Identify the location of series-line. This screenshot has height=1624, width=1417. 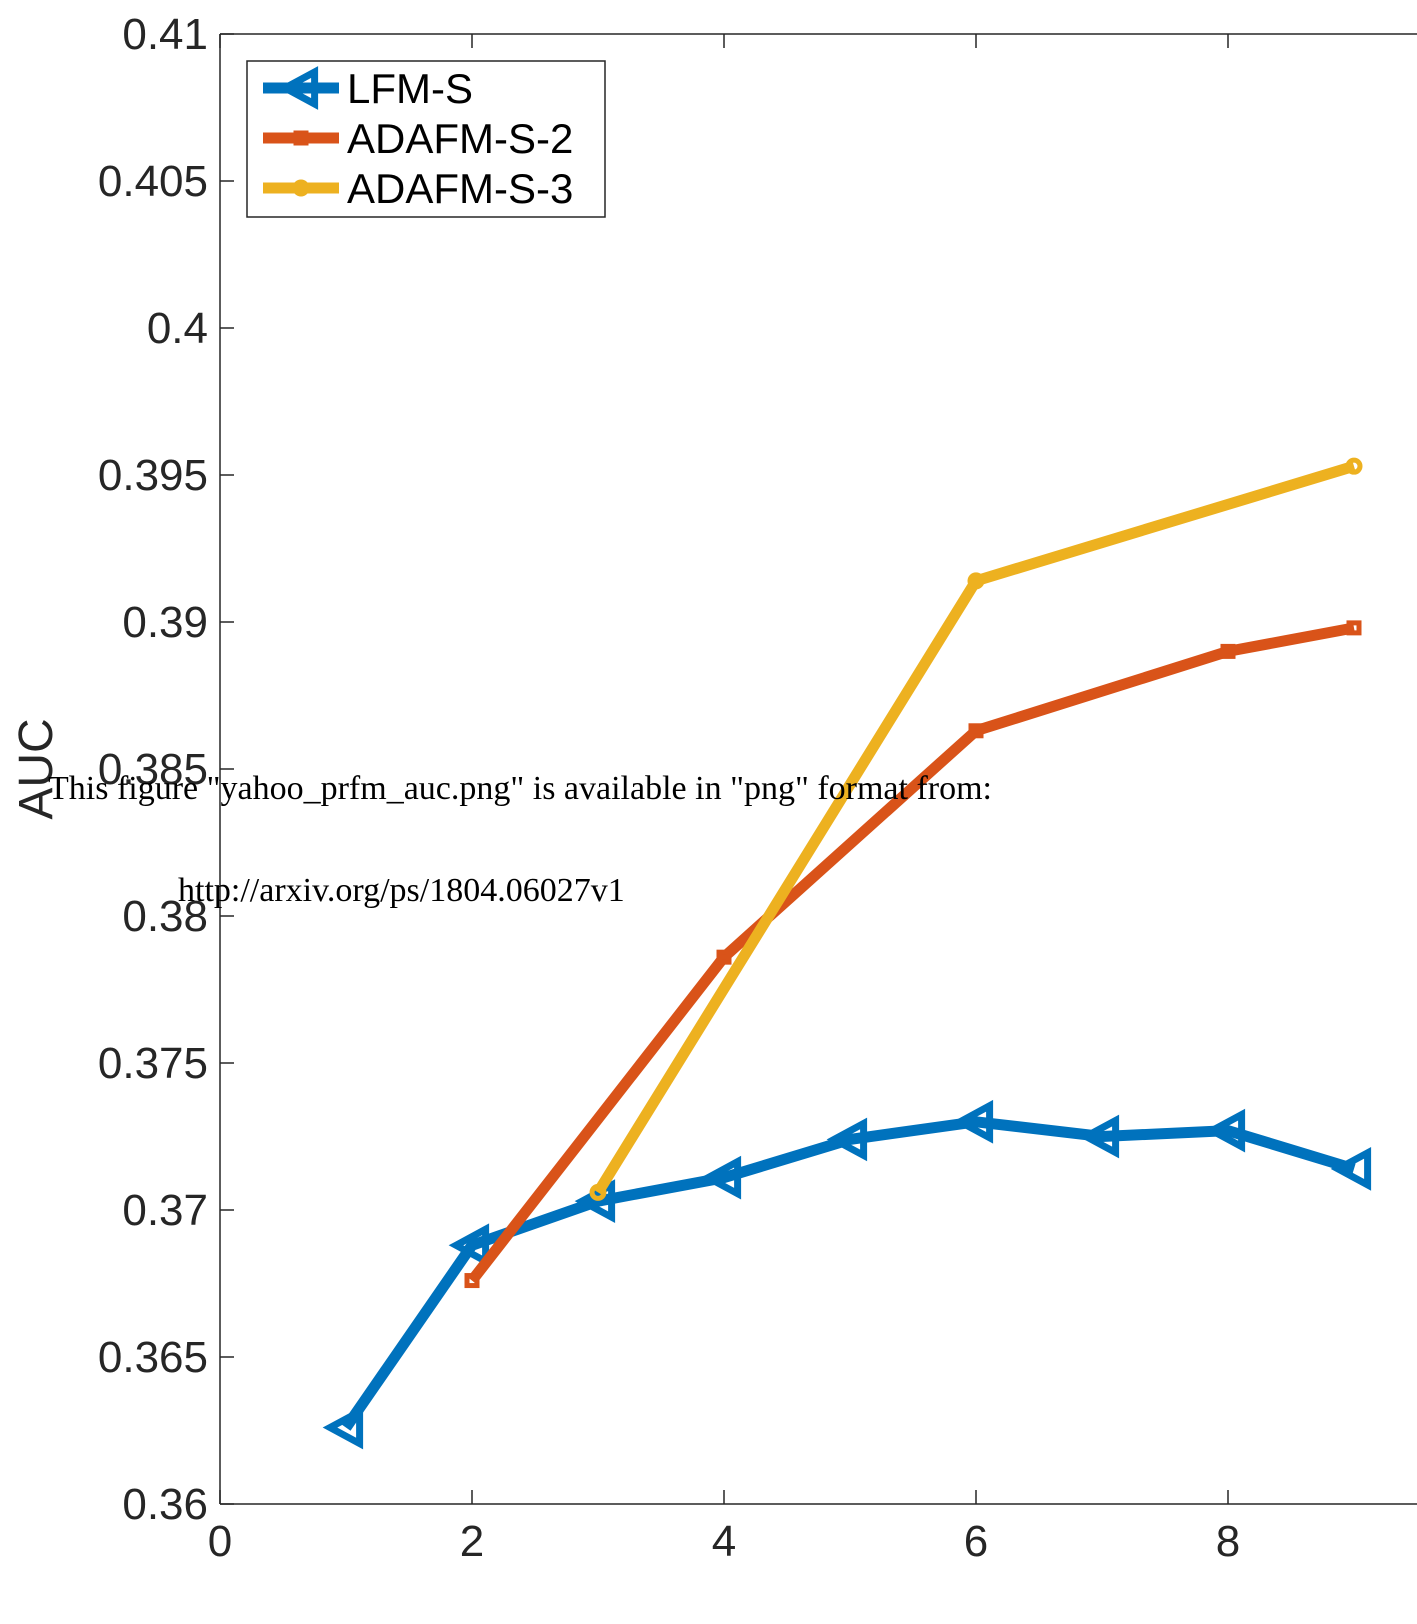
(848, 1273).